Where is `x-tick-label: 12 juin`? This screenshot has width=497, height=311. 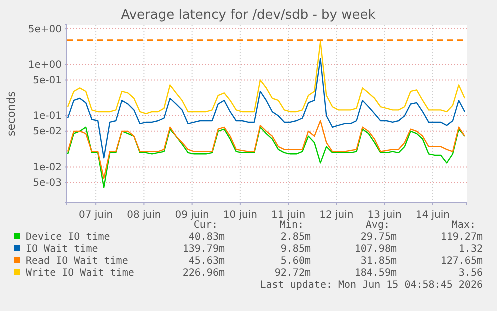
x-tick-label: 12 juin is located at coordinates (337, 215).